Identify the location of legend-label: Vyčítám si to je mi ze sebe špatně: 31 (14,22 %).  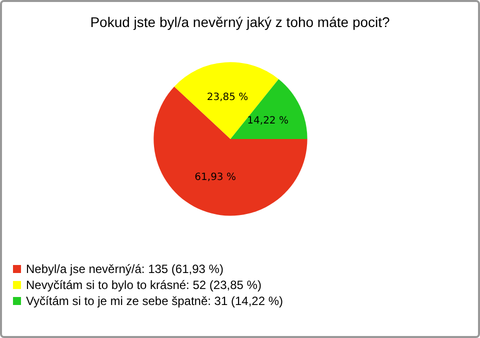
(155, 301).